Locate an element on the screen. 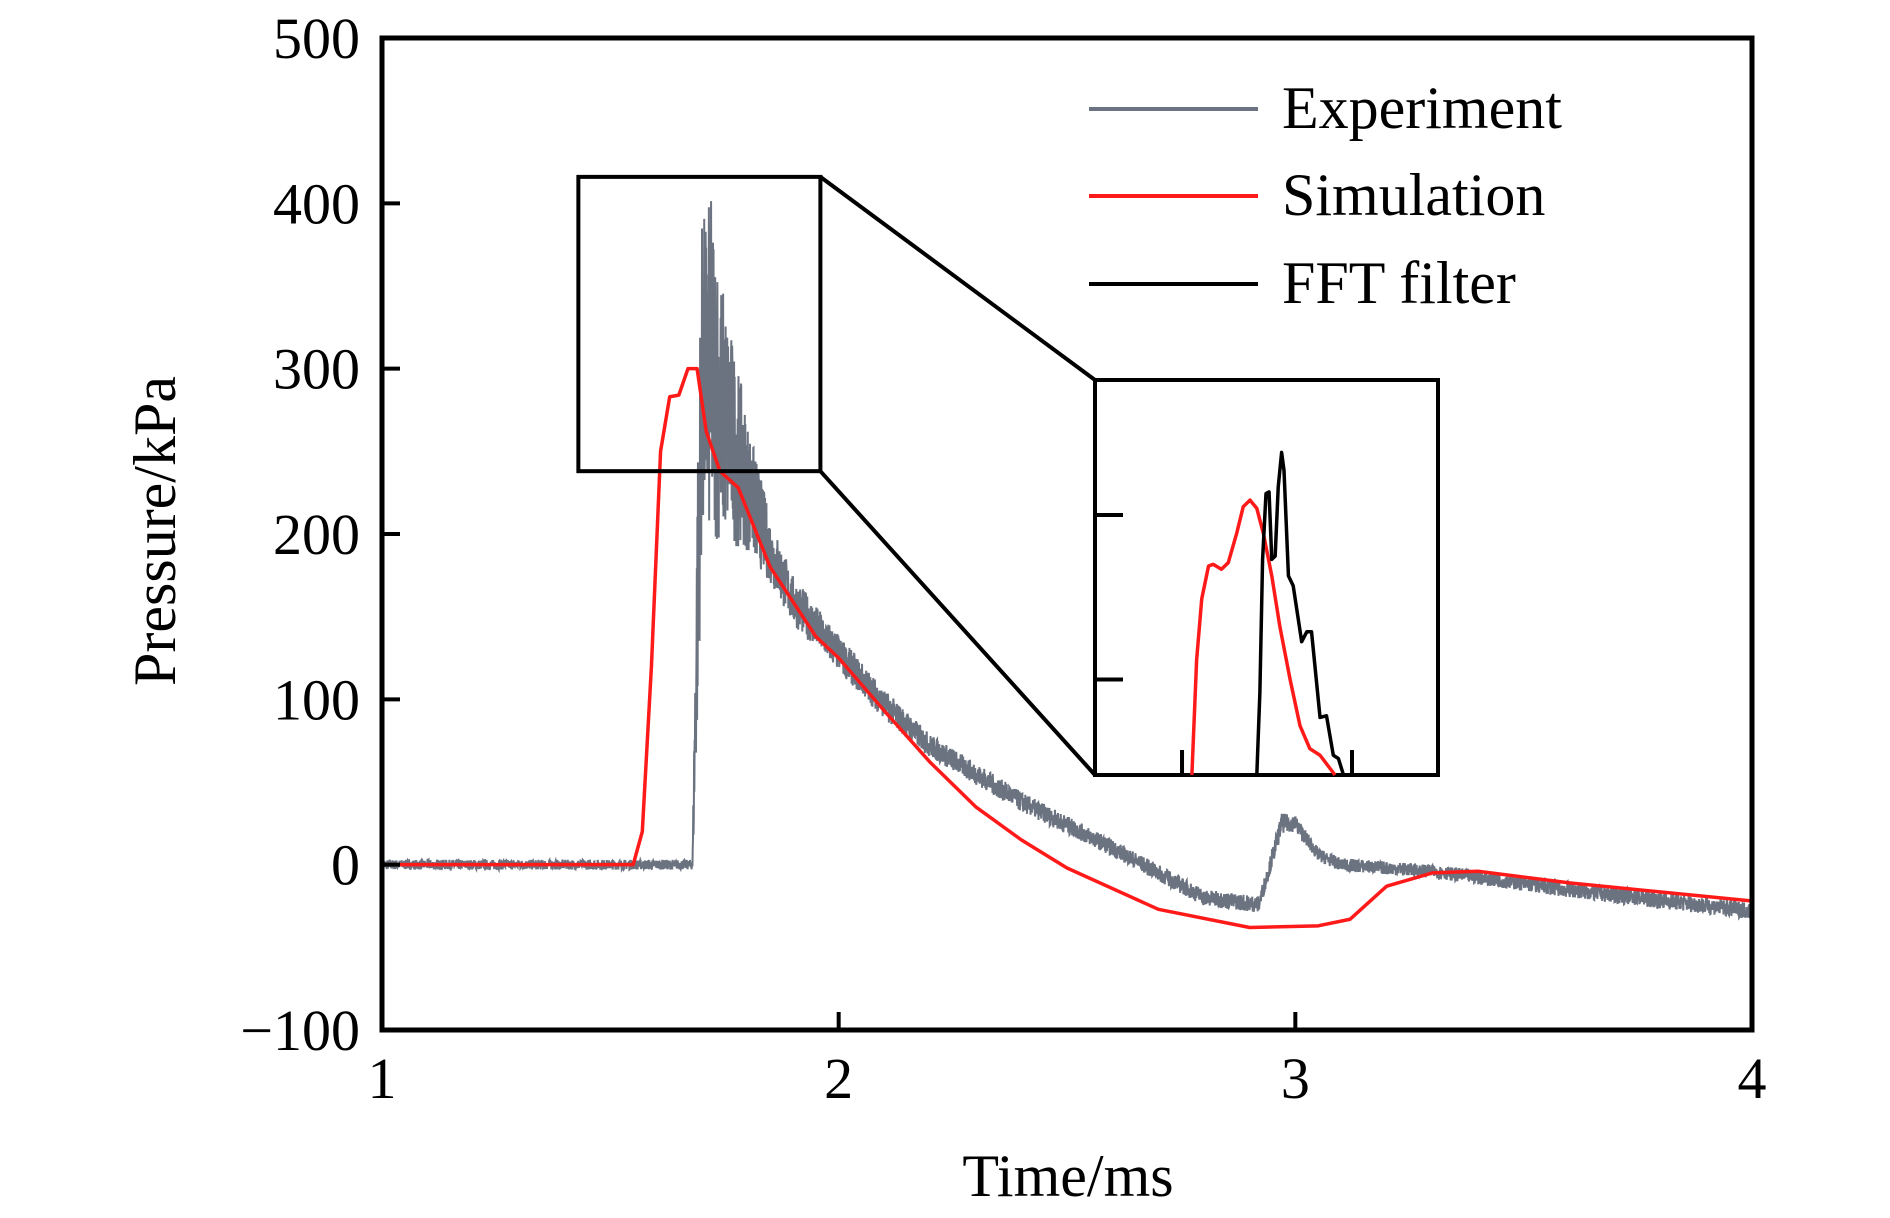 This screenshot has width=1890, height=1218. y-tick-label: 0 is located at coordinates (345, 865).